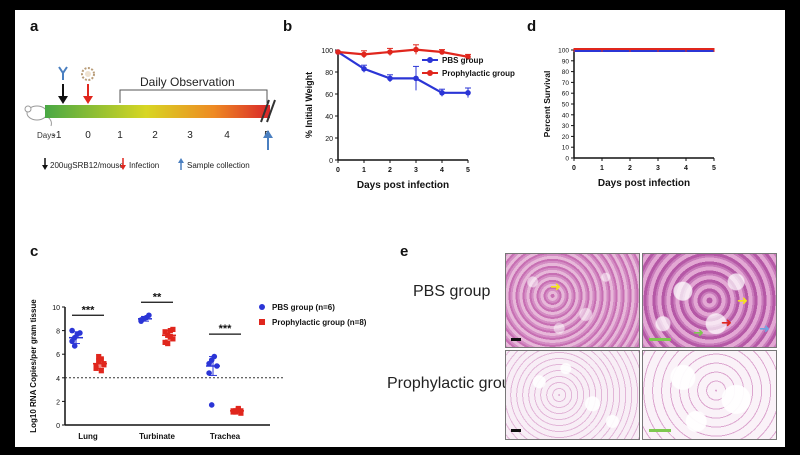  What do you see at coordinates (88, 74) in the screenshot?
I see `virus-icon` at bounding box center [88, 74].